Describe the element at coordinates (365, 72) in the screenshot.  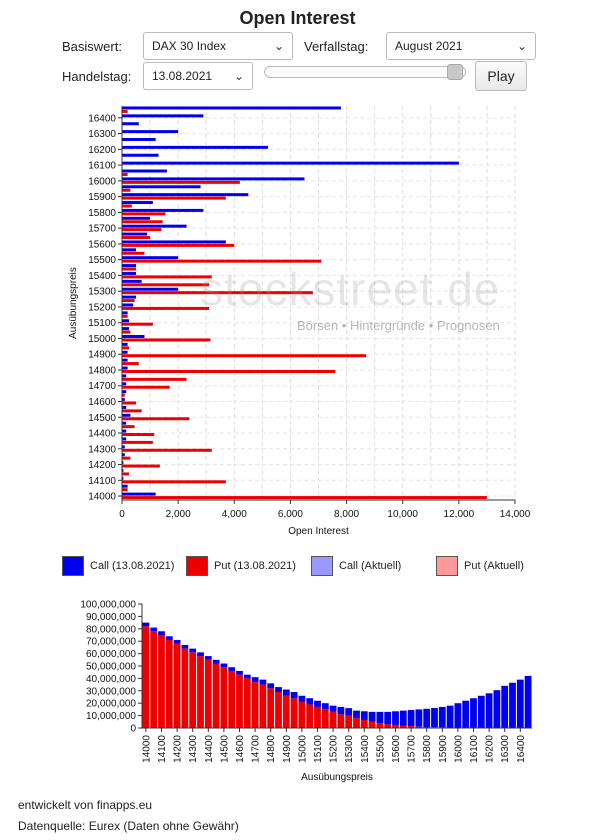
I see `date-slider` at that location.